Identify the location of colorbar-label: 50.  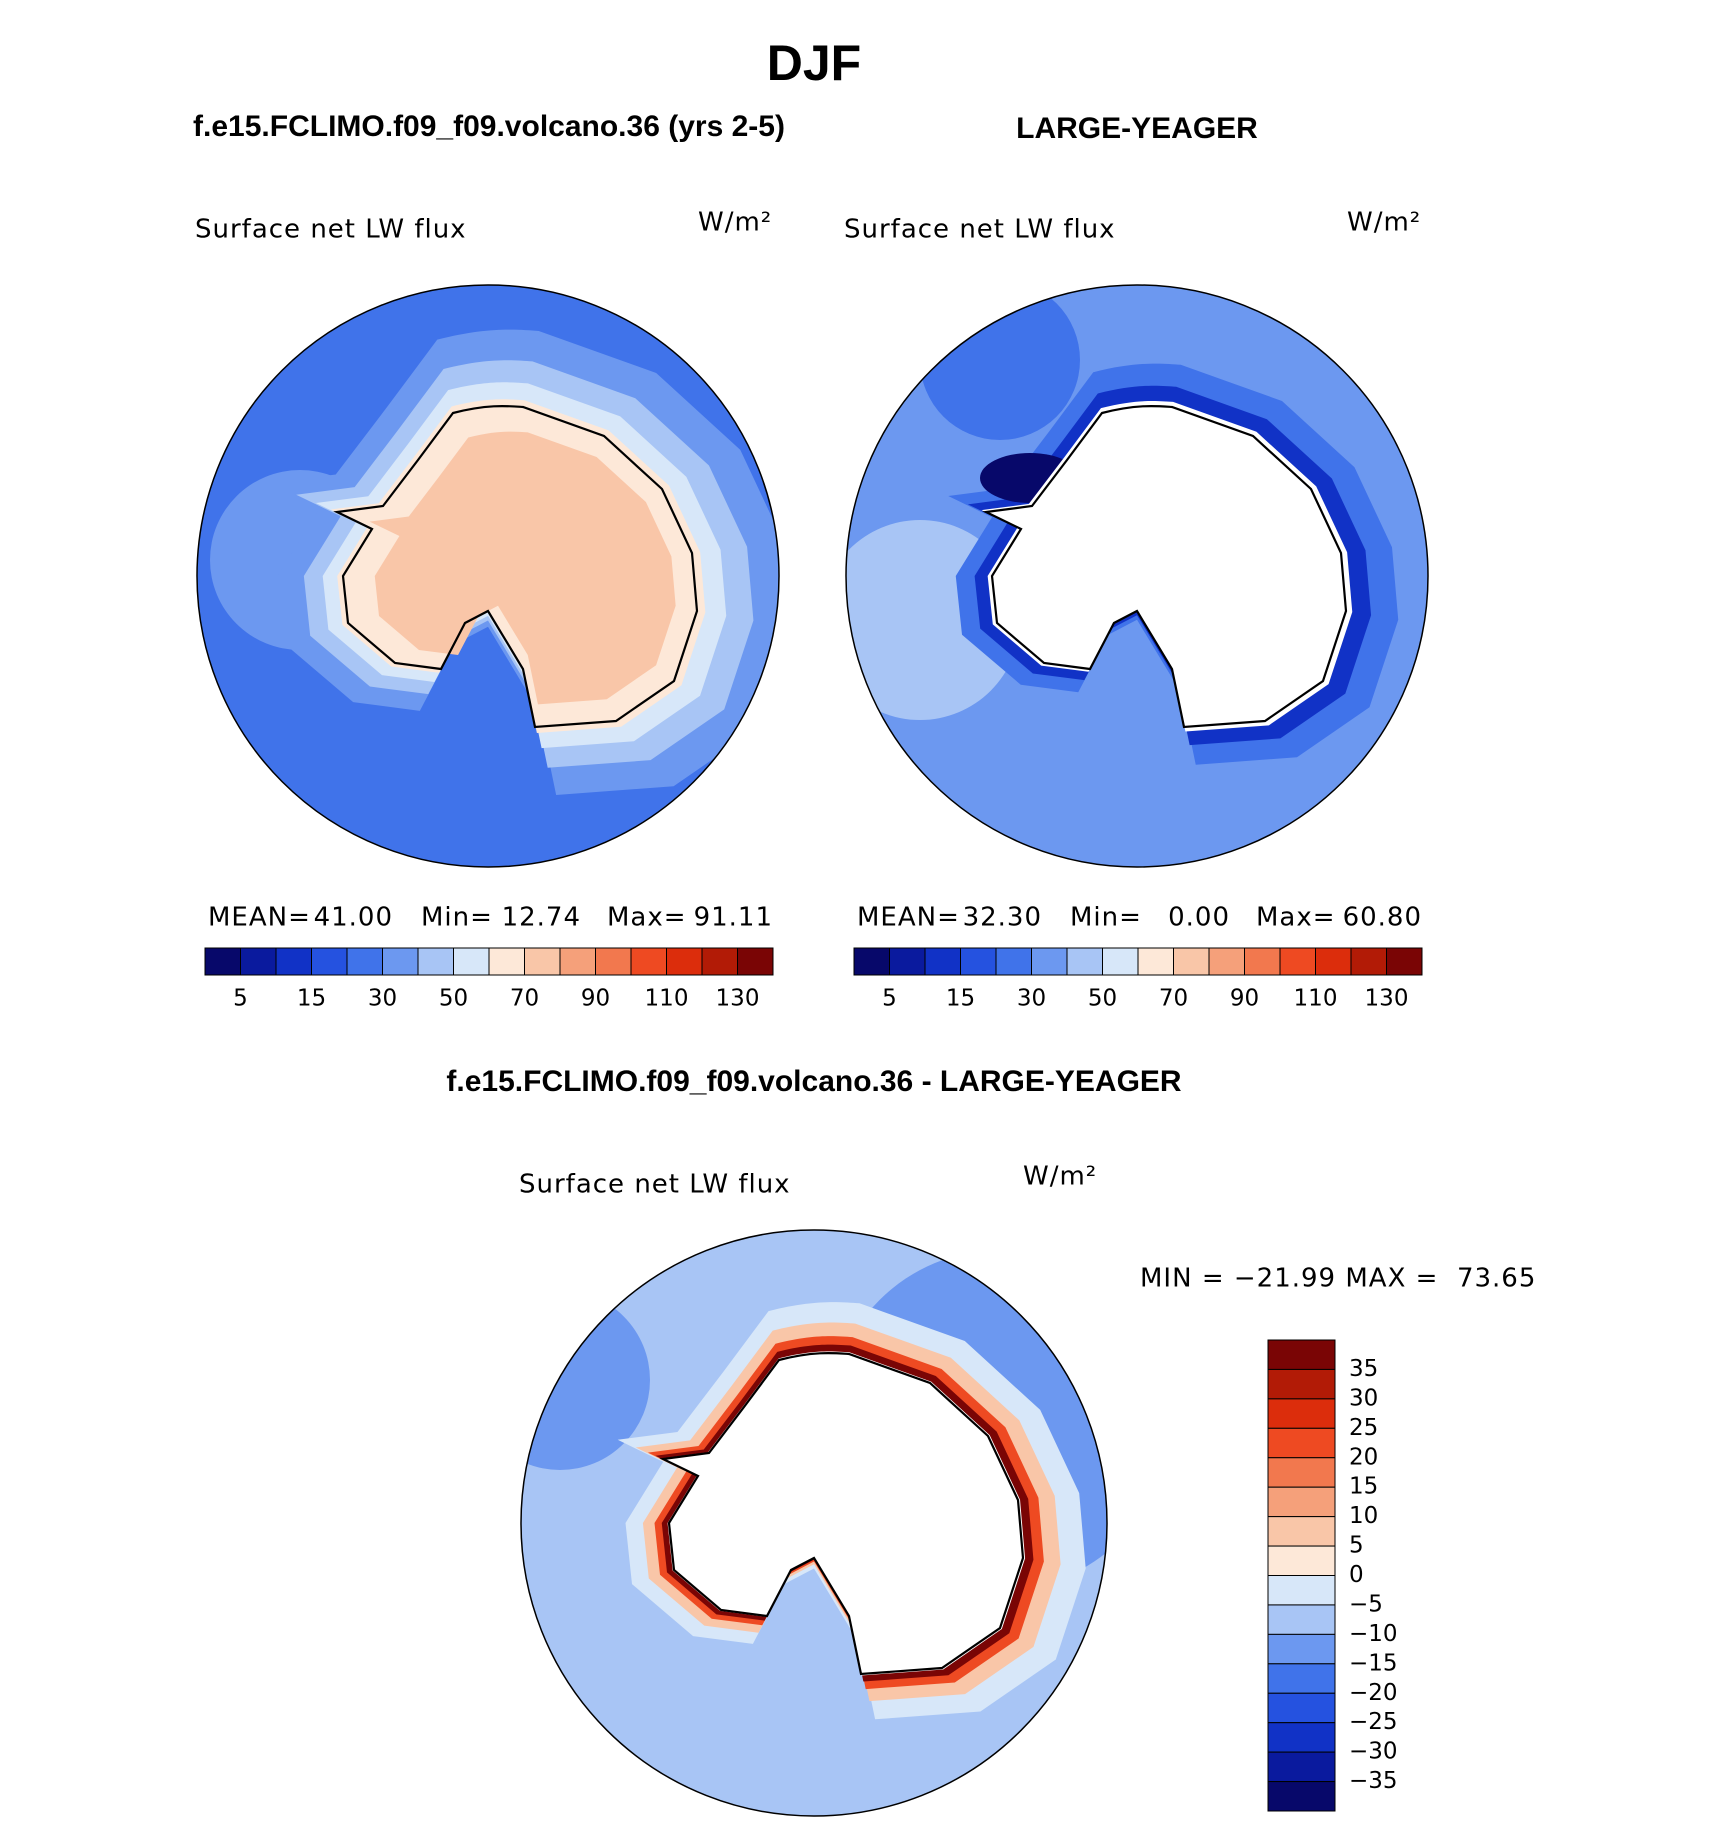
(1102, 999).